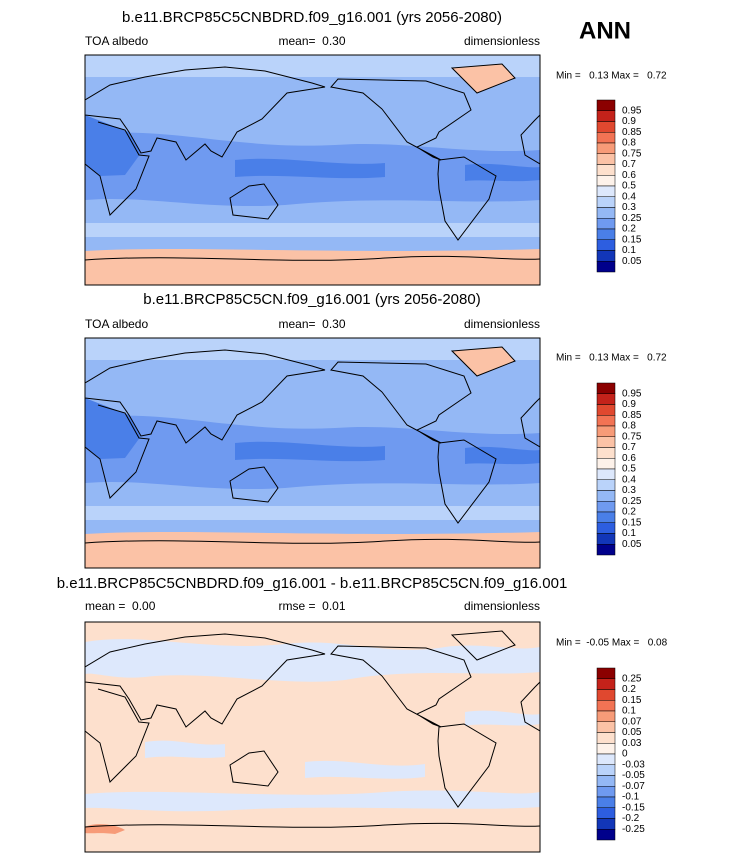 The image size is (733, 862). Describe the element at coordinates (632, 721) in the screenshot. I see `colorbar-label: 0.07` at that location.